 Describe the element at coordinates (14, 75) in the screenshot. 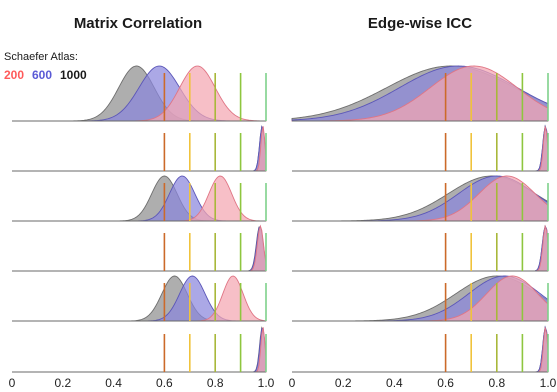

I see `legend-entry-200: 200` at that location.